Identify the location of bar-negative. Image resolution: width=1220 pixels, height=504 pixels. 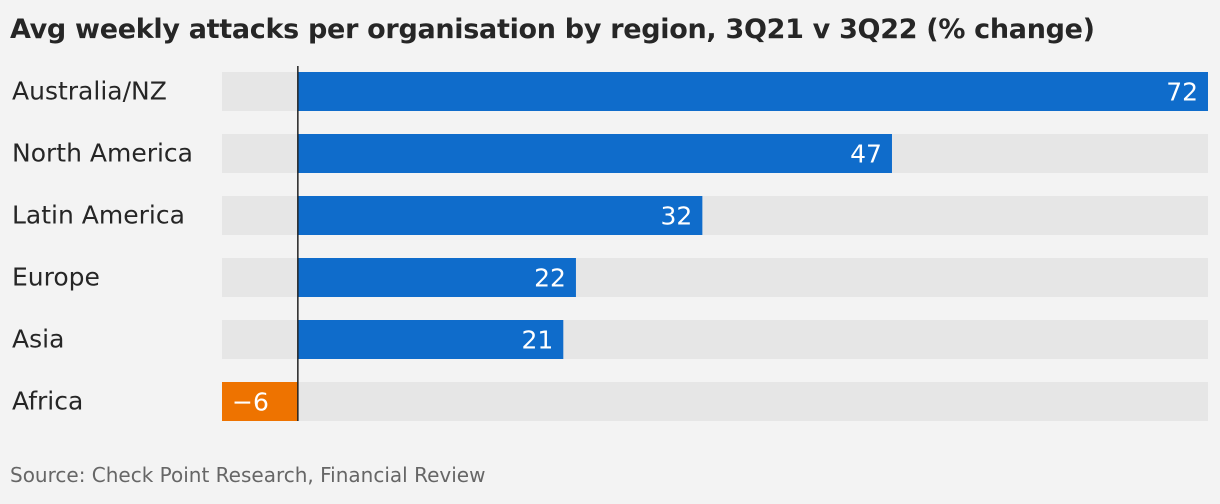
(260, 401).